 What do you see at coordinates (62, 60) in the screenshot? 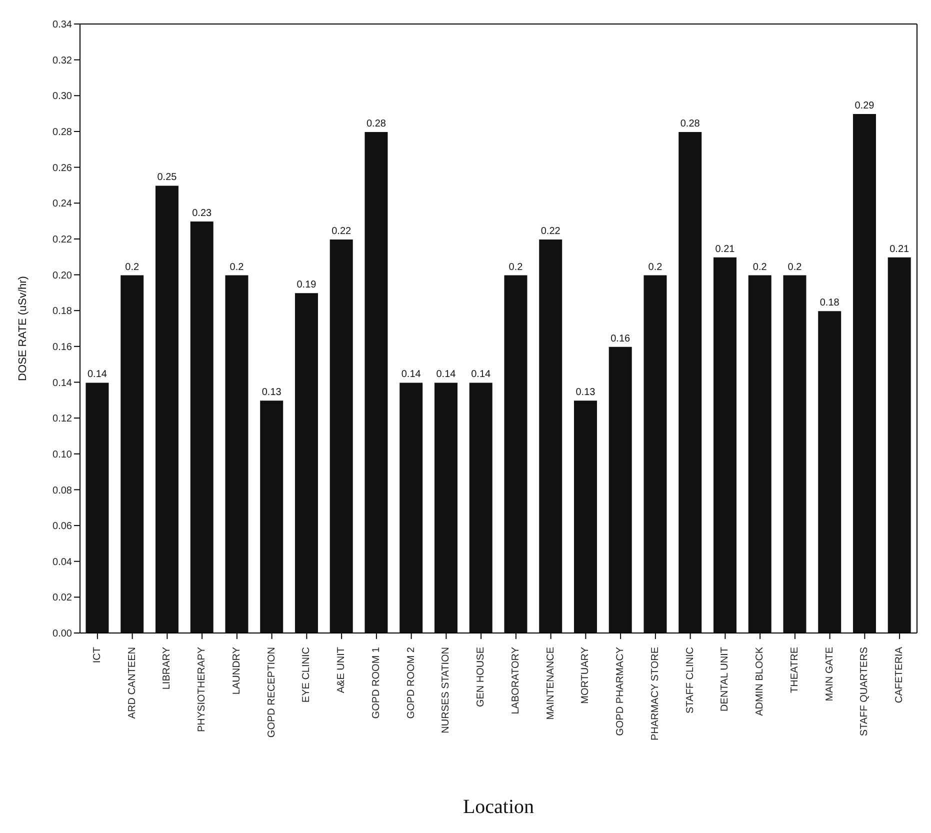
I see `y-tick-label: 0.32` at bounding box center [62, 60].